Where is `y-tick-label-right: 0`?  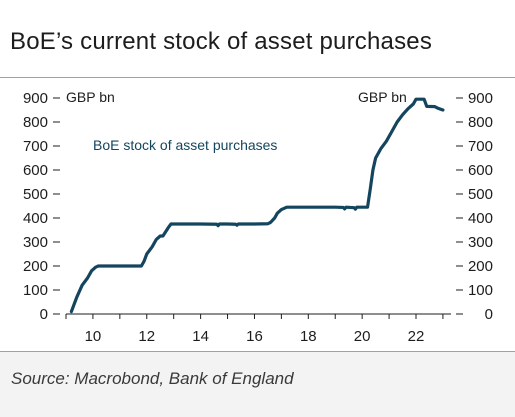
y-tick-label-right: 0 is located at coordinates (489, 314).